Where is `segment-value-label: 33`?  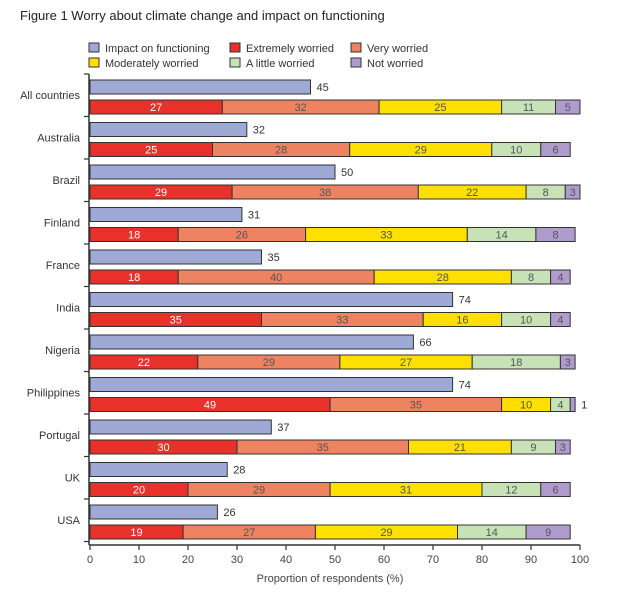 segment-value-label: 33 is located at coordinates (342, 321).